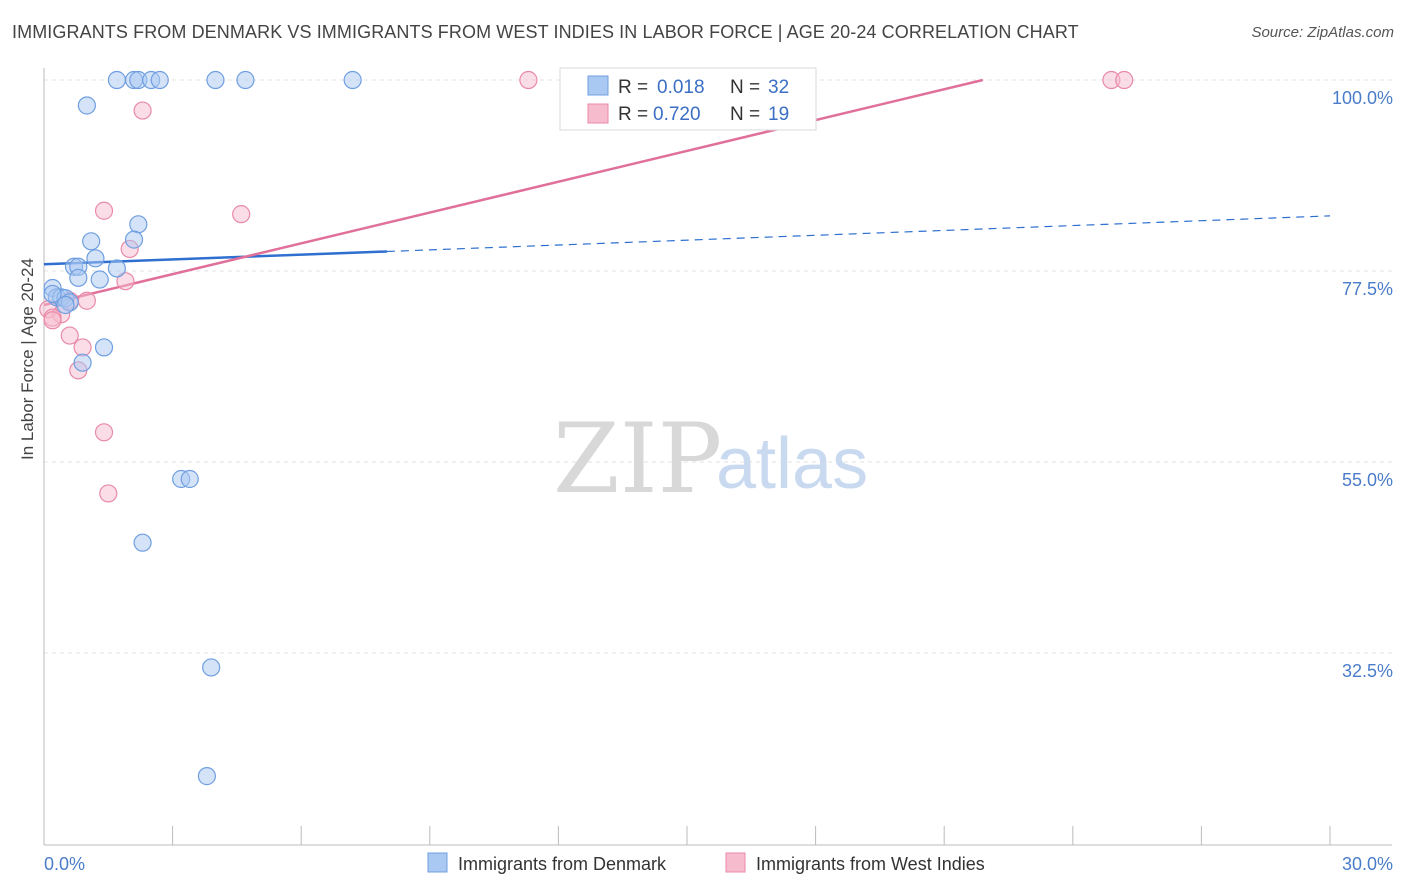 The width and height of the screenshot is (1406, 892). What do you see at coordinates (1367, 480) in the screenshot?
I see `y-tick-label-2: 55.0%` at bounding box center [1367, 480].